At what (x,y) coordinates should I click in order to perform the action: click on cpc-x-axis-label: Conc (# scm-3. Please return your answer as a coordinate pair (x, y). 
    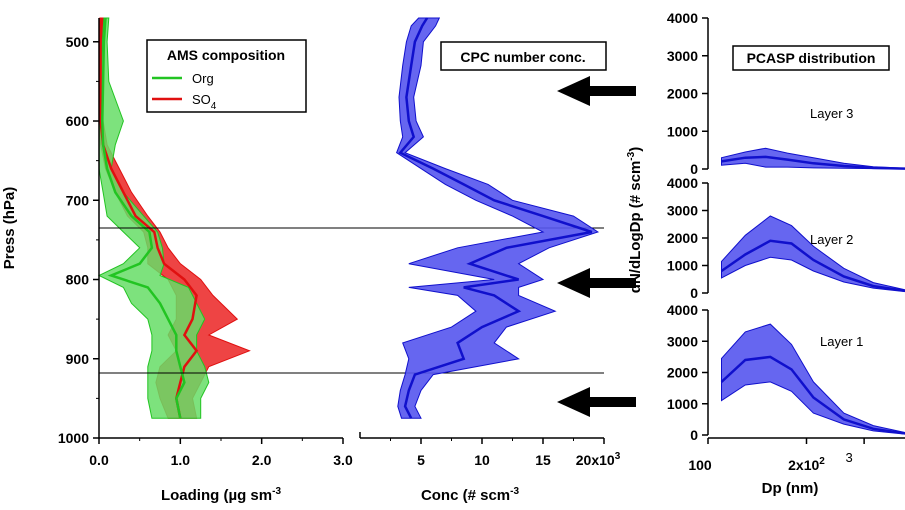
    Looking at the image, I should click on (470, 495).